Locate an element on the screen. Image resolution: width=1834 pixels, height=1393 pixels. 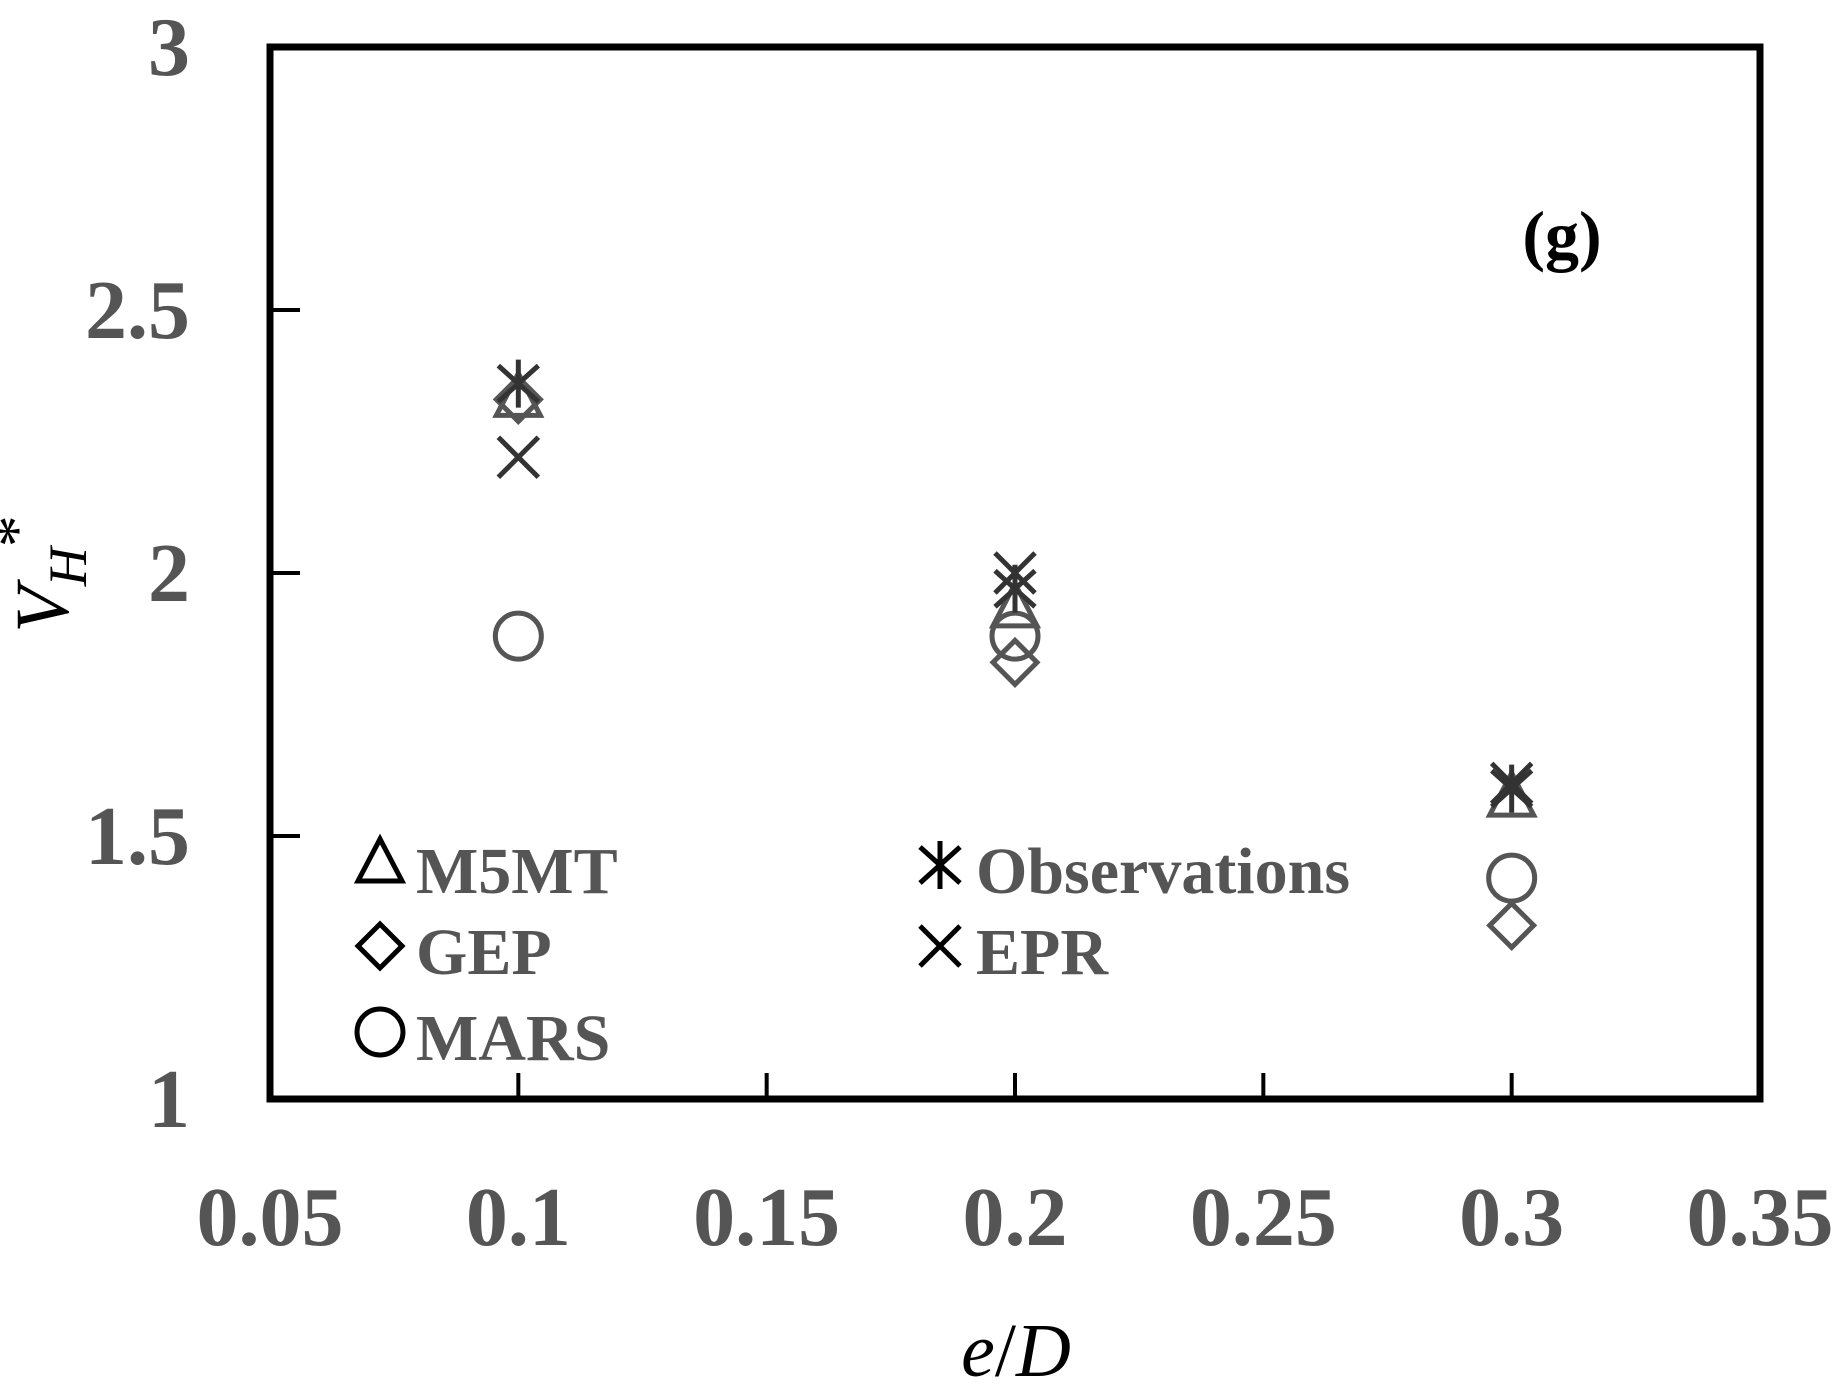
legend-item: MARS is located at coordinates (482, 1038).